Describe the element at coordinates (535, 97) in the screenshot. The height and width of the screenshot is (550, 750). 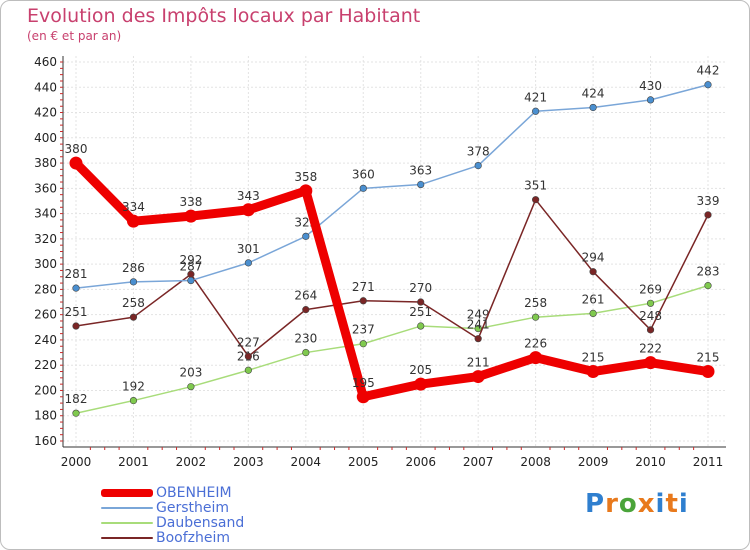
I see `data-label: 421` at that location.